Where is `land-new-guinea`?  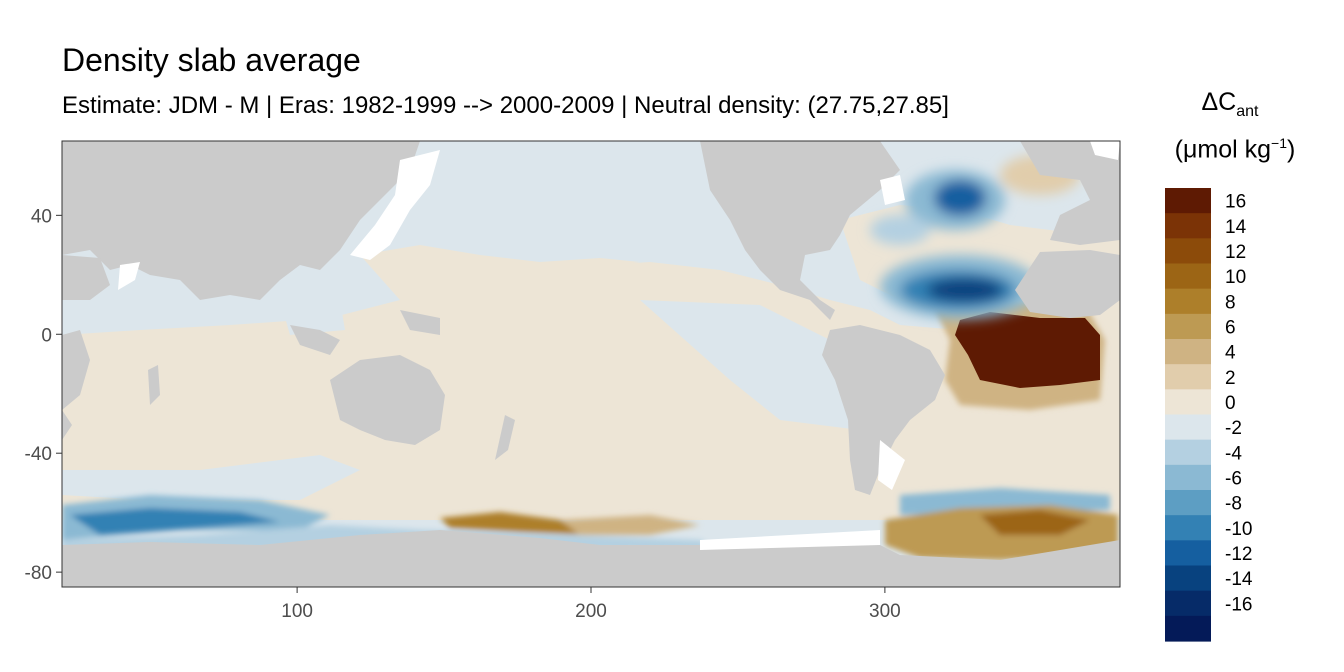
land-new-guinea is located at coordinates (420, 322).